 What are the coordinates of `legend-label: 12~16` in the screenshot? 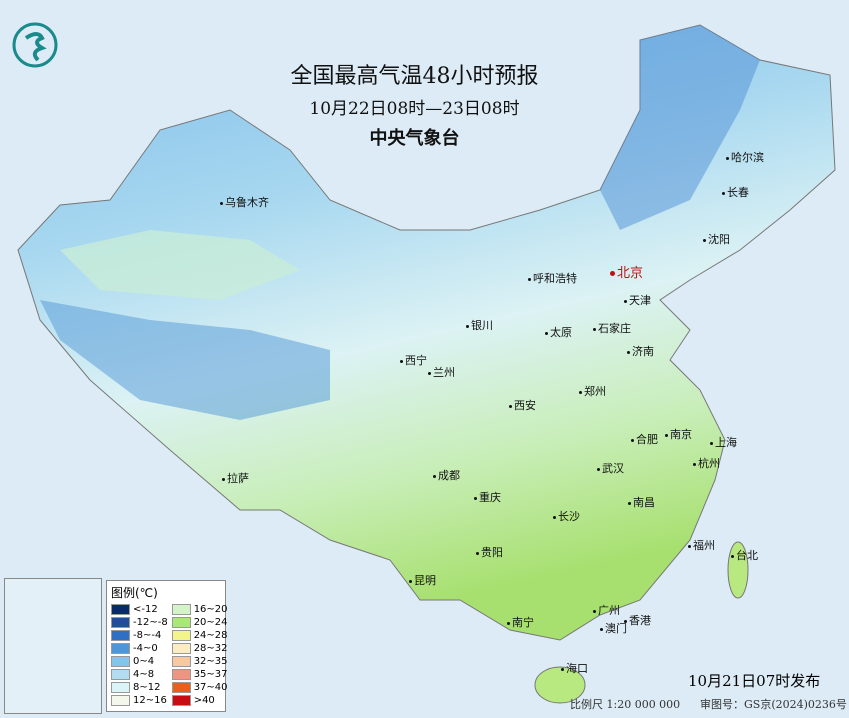 It's located at (150, 700).